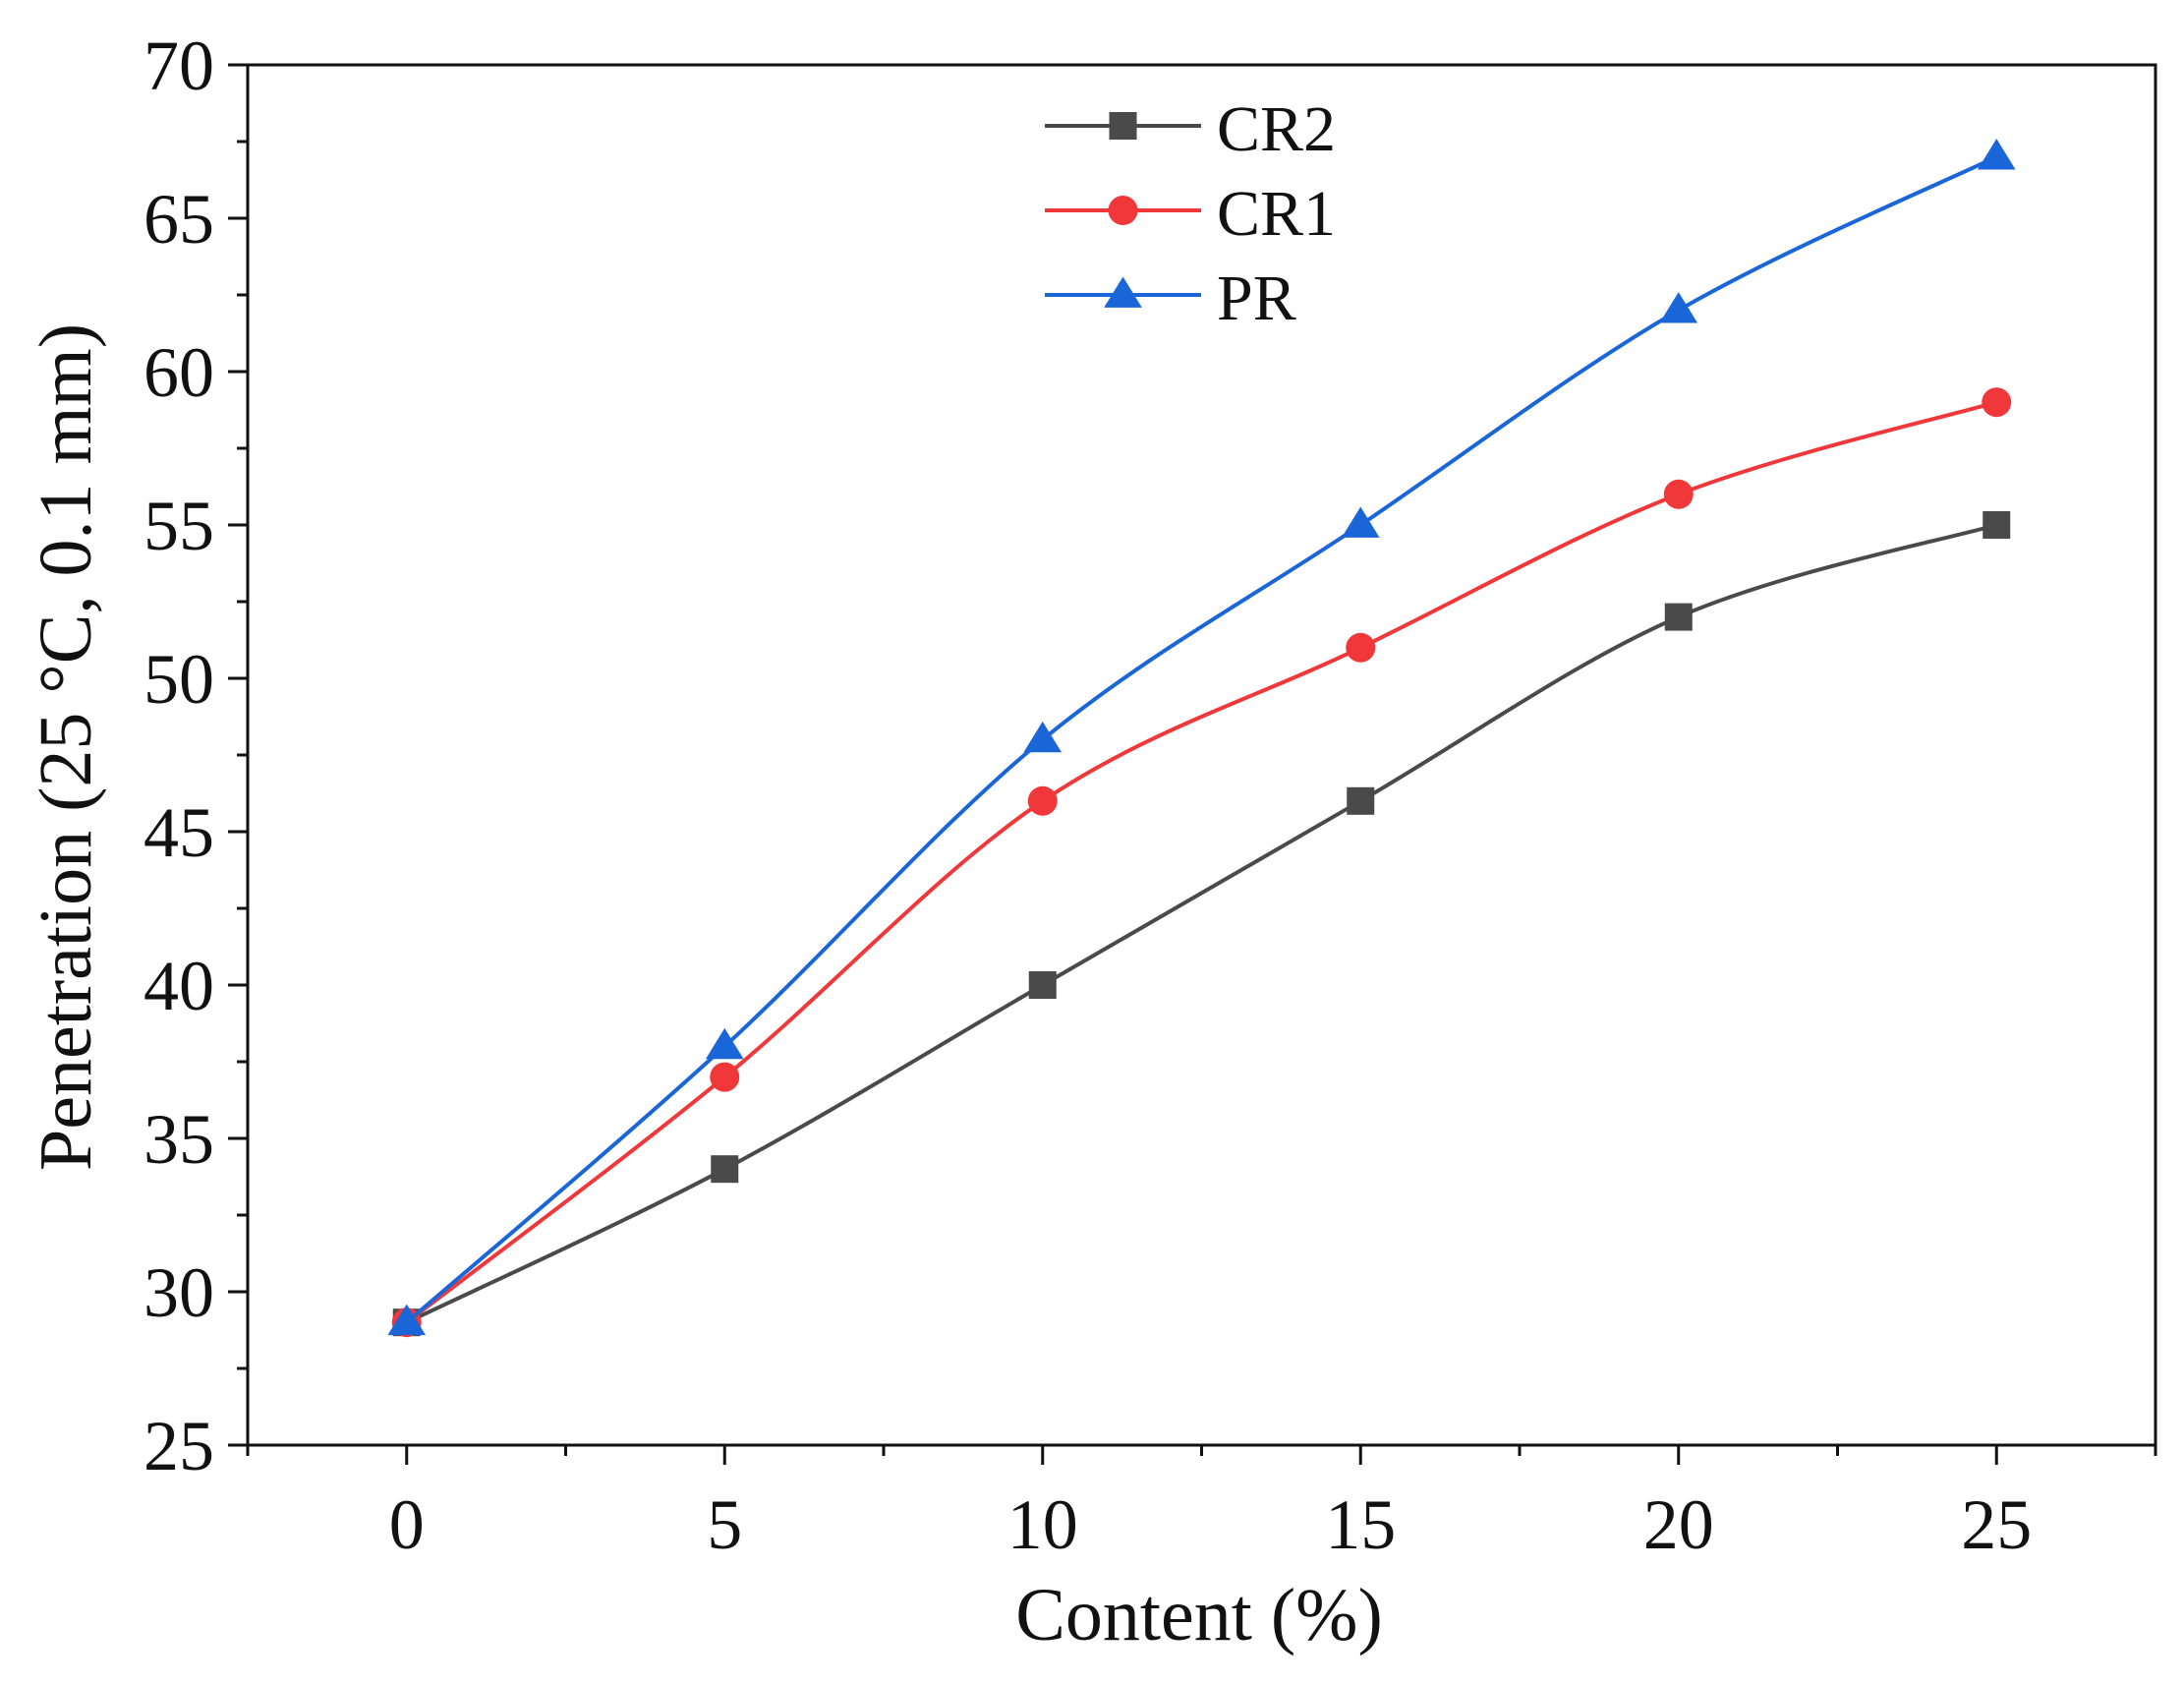 The width and height of the screenshot is (2184, 1684). What do you see at coordinates (179, 1292) in the screenshot?
I see `y-tick-label: 30` at bounding box center [179, 1292].